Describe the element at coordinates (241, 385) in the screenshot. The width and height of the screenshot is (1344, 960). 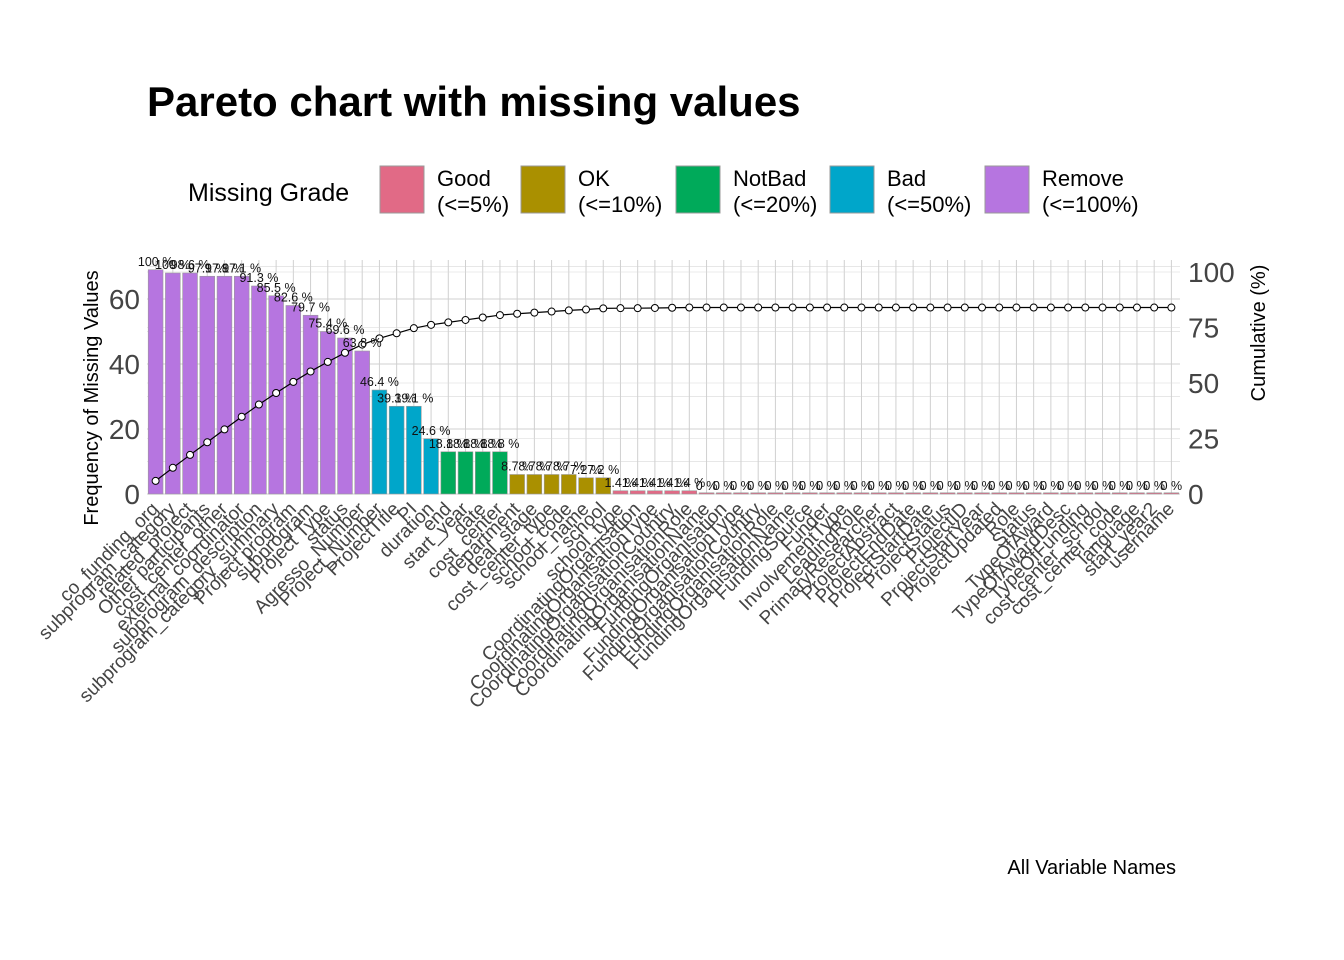
I see `bar-external_coordinator` at that location.